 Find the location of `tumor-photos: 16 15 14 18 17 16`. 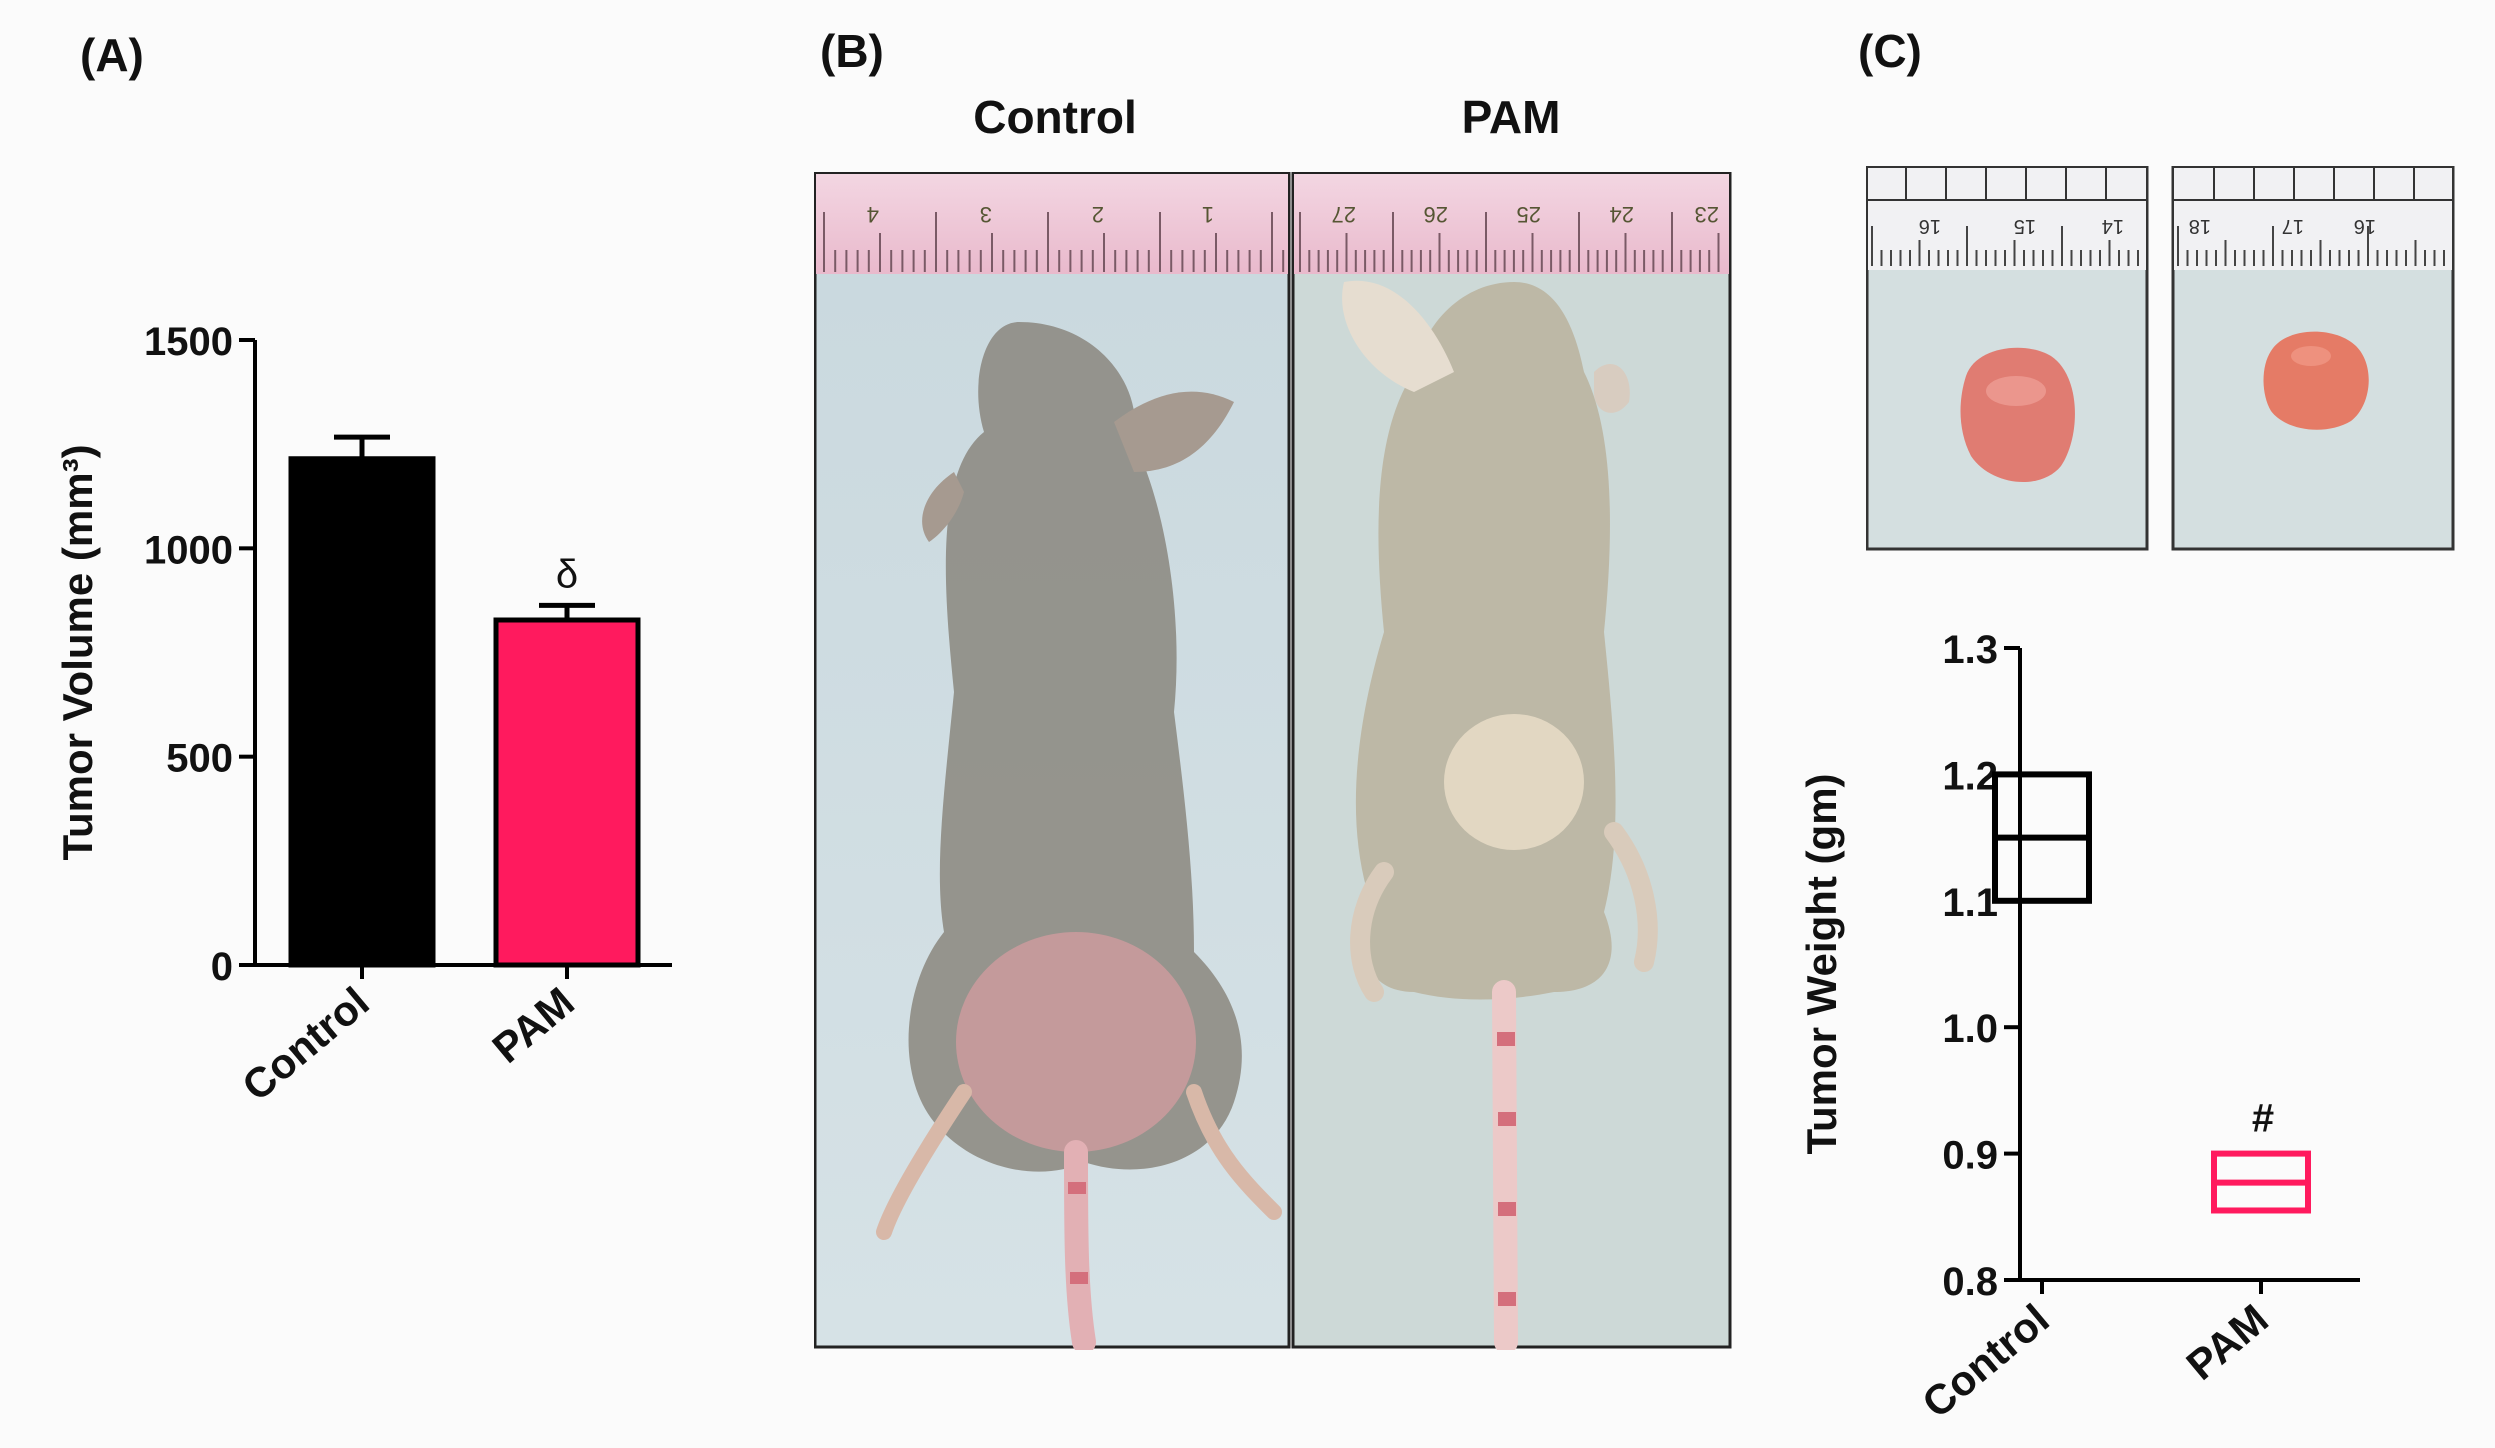

tumor-photos: 16 15 14 18 17 16 is located at coordinates (2160, 358).